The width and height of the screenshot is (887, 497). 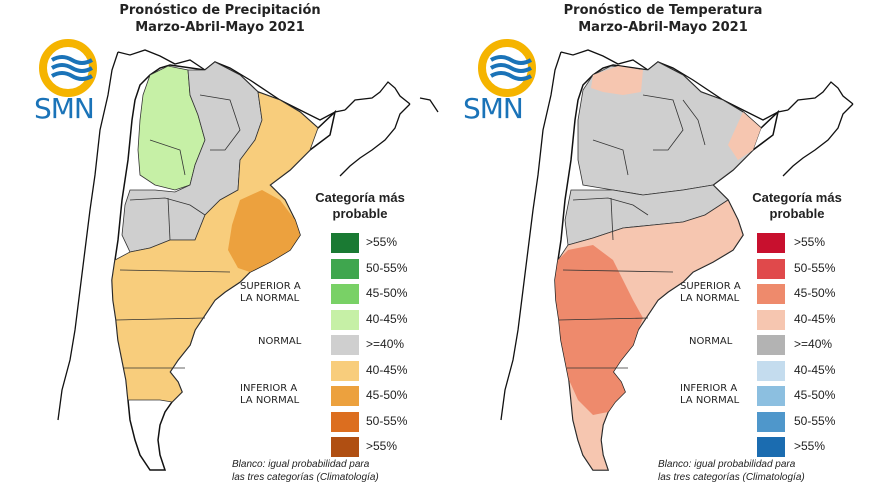 What do you see at coordinates (744, 136) in the screenshot?
I see `superior-area-east` at bounding box center [744, 136].